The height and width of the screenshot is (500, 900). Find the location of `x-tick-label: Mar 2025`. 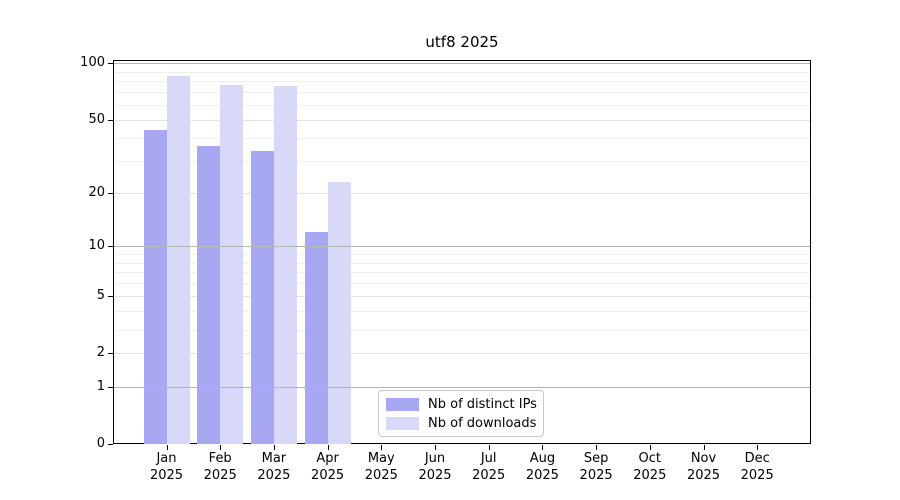

x-tick-label: Mar 2025 is located at coordinates (274, 467).